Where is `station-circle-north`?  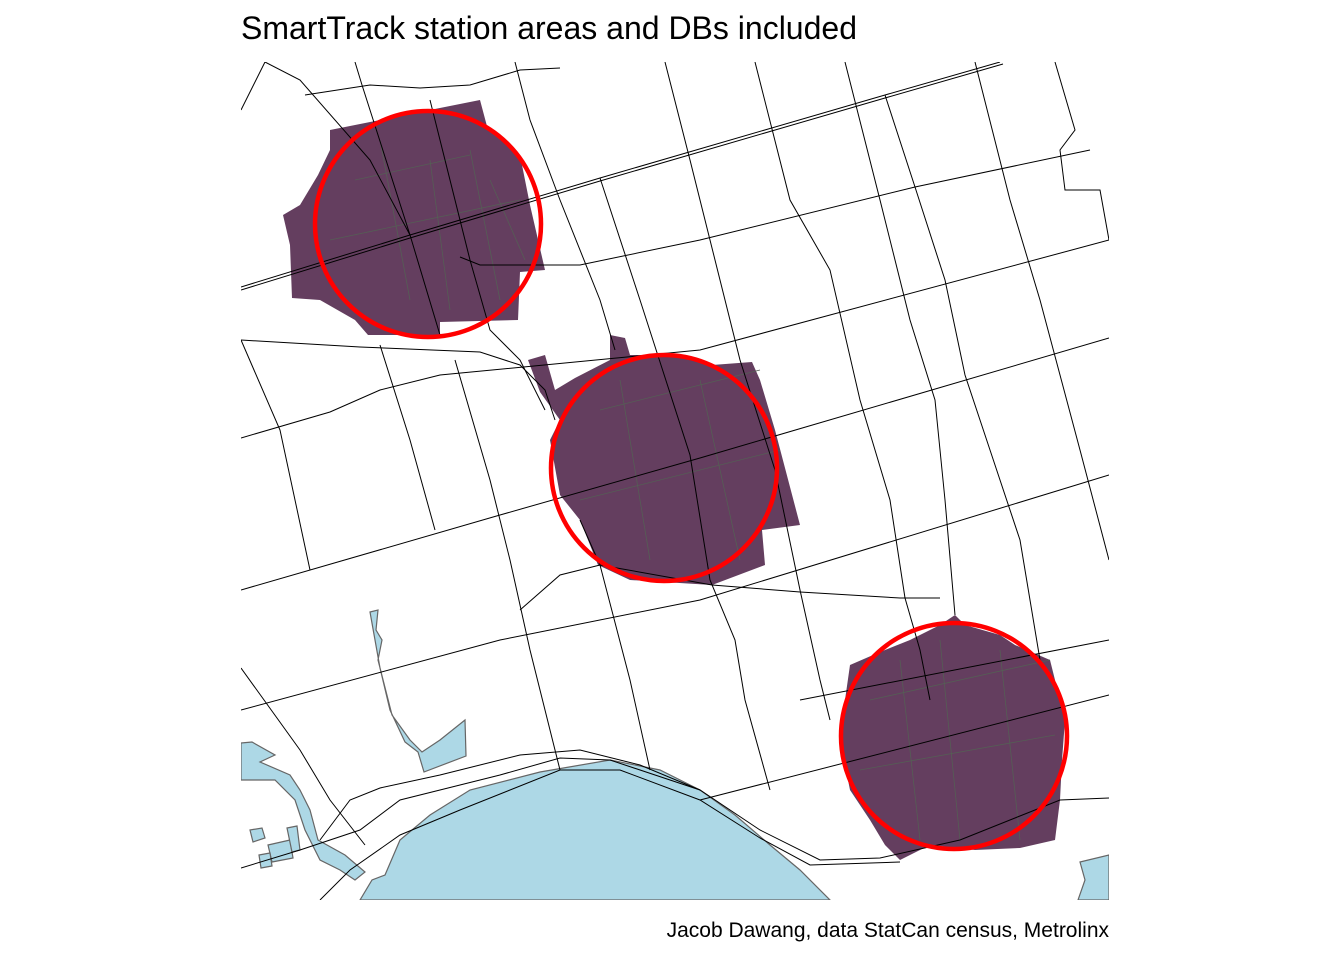 station-circle-north is located at coordinates (428, 224).